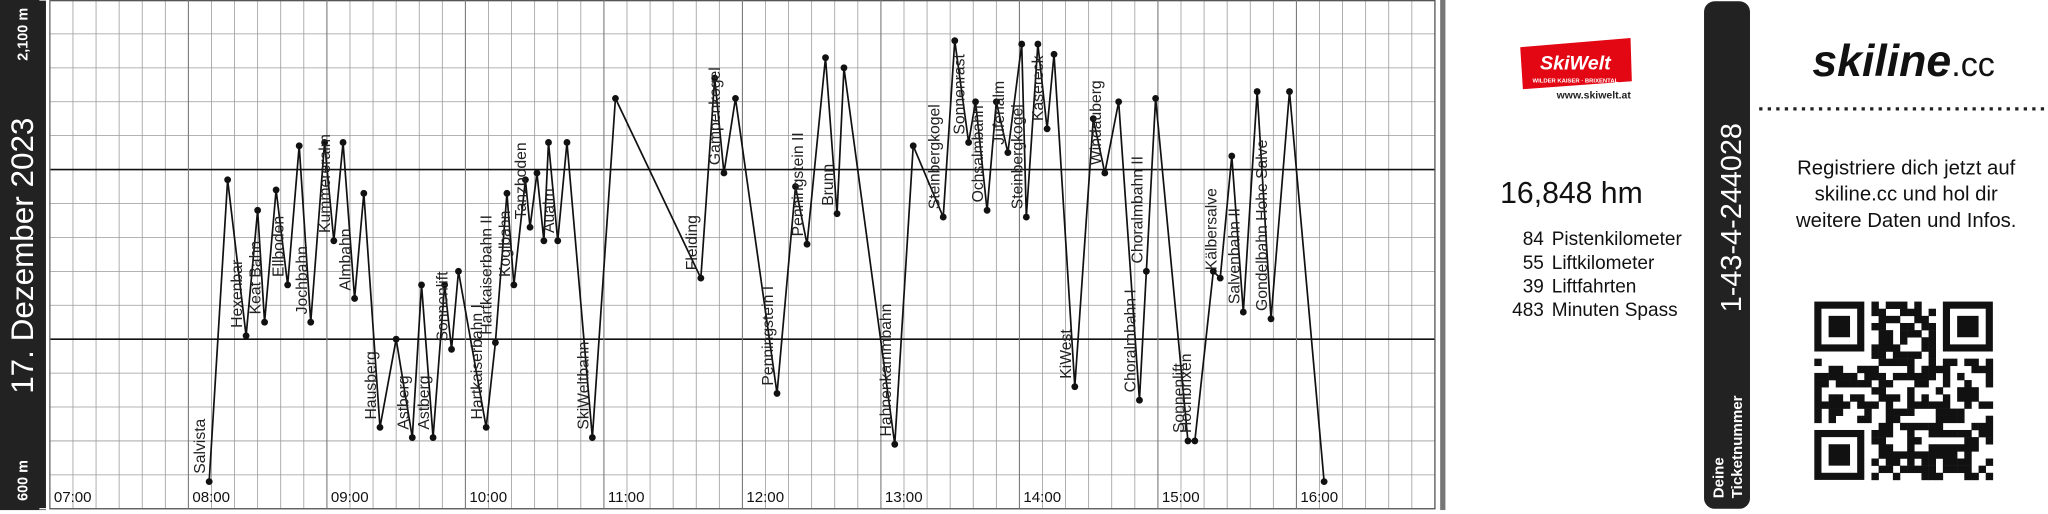 This screenshot has height=514, width=2048. I want to click on y-tick-label: 600 m, so click(24, 480).